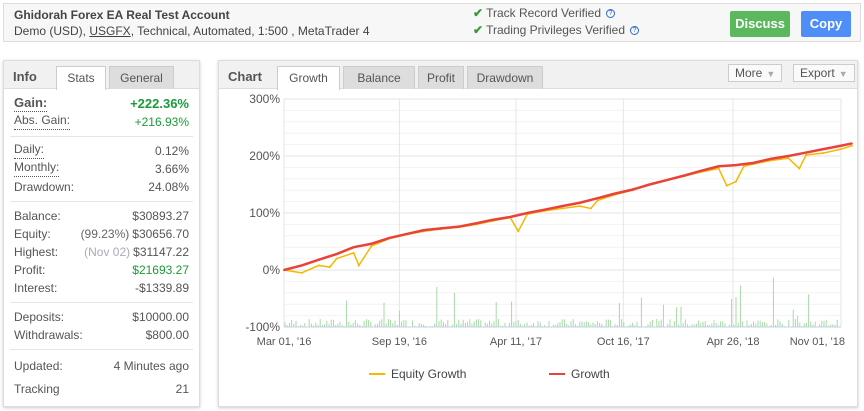  I want to click on more-button: More ▼, so click(755, 73).